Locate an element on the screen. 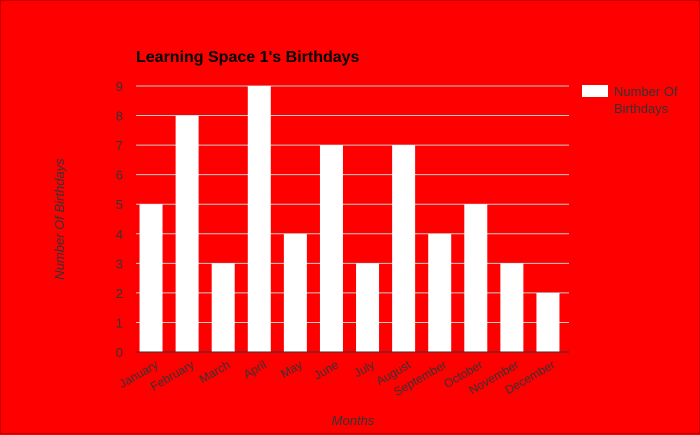 The height and width of the screenshot is (435, 700). bar-july is located at coordinates (368, 307).